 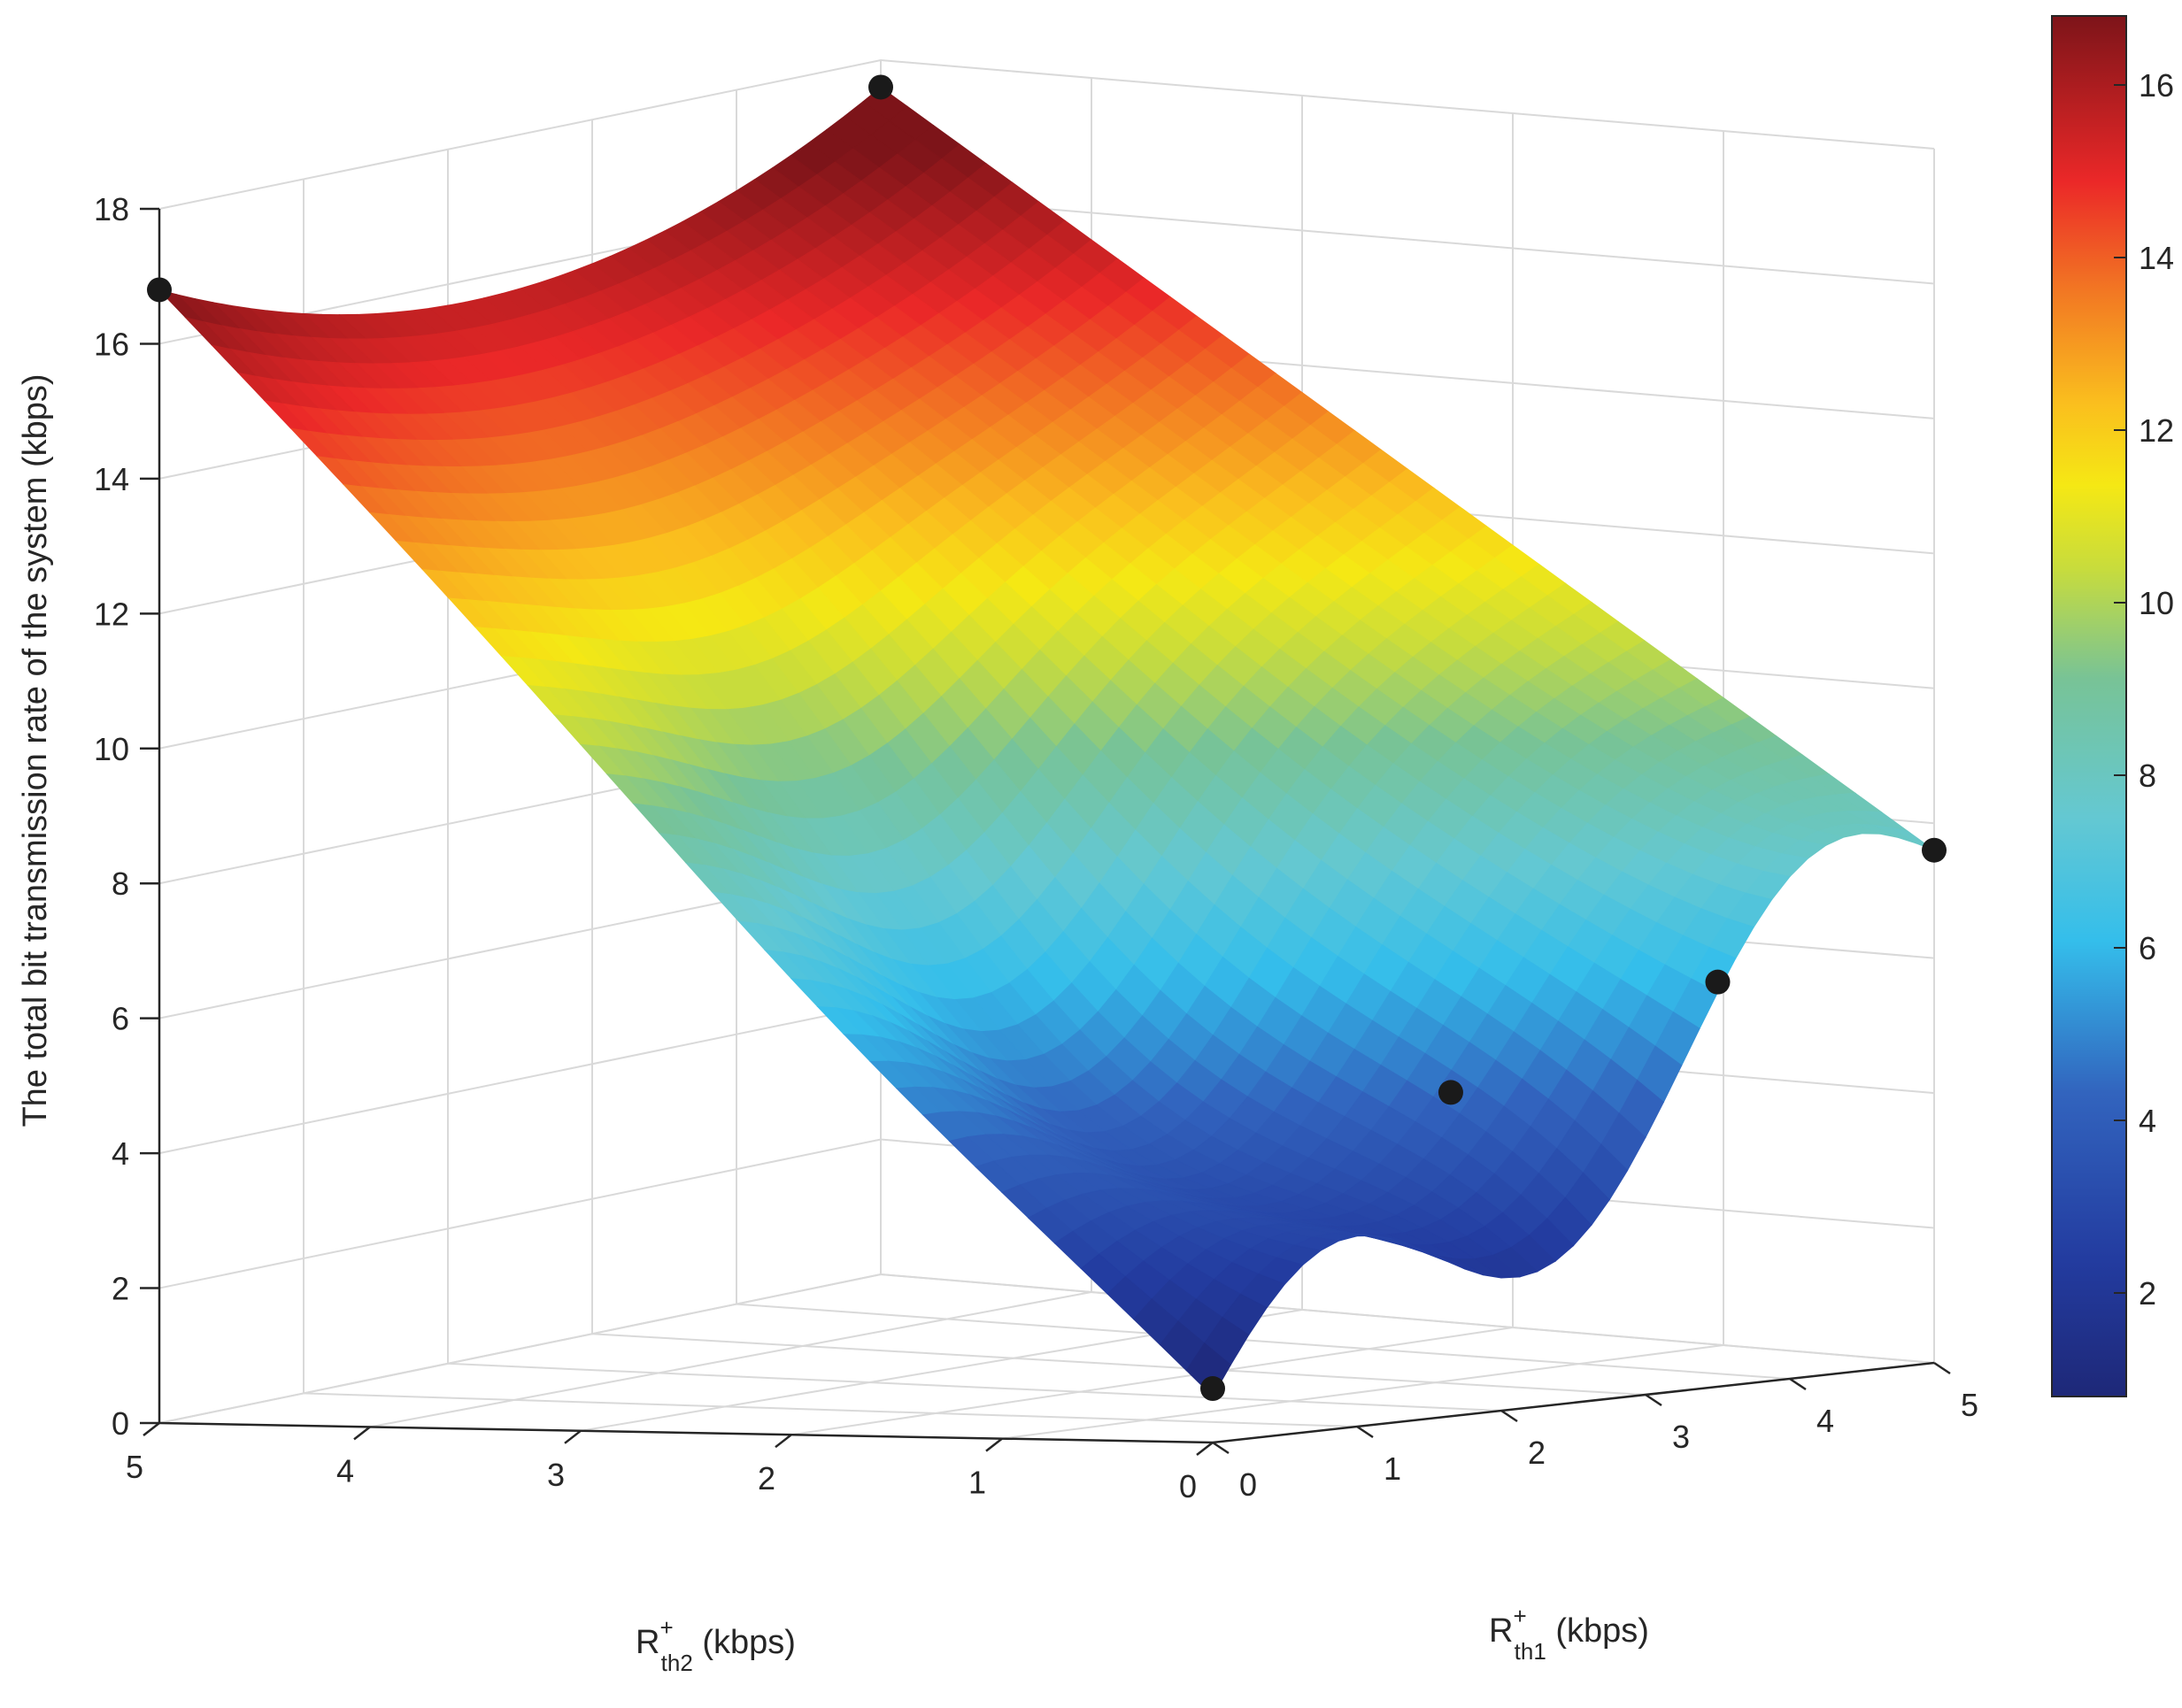 I want to click on x-tick-label: 4, so click(x=1825, y=1421).